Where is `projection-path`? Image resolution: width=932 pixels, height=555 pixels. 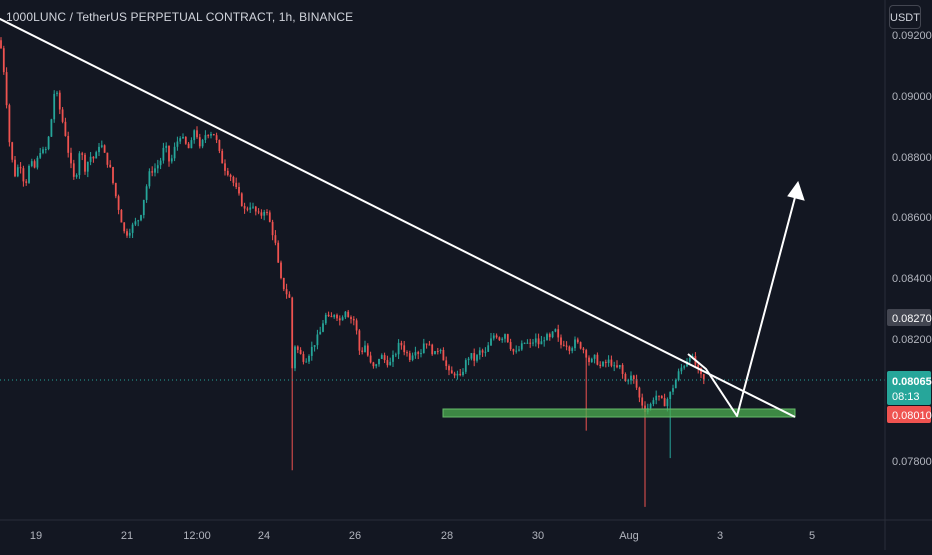
projection-path is located at coordinates (743, 301).